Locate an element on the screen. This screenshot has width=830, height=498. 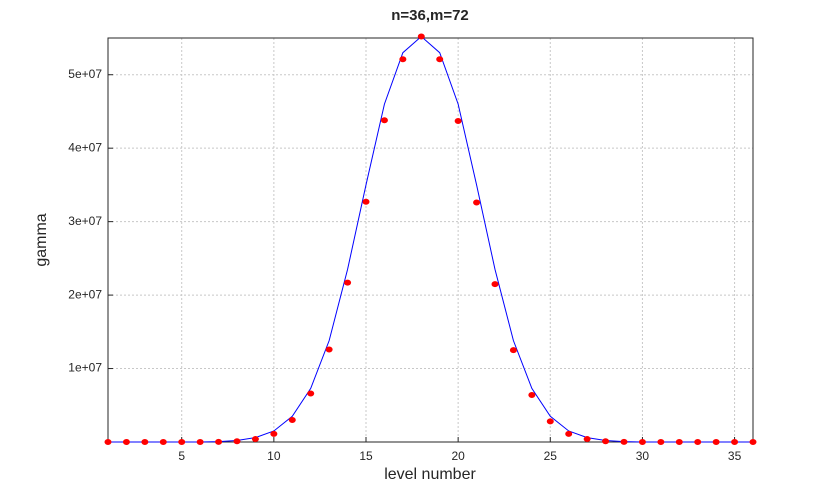
chart-title: n=36,m=72 is located at coordinates (430, 15).